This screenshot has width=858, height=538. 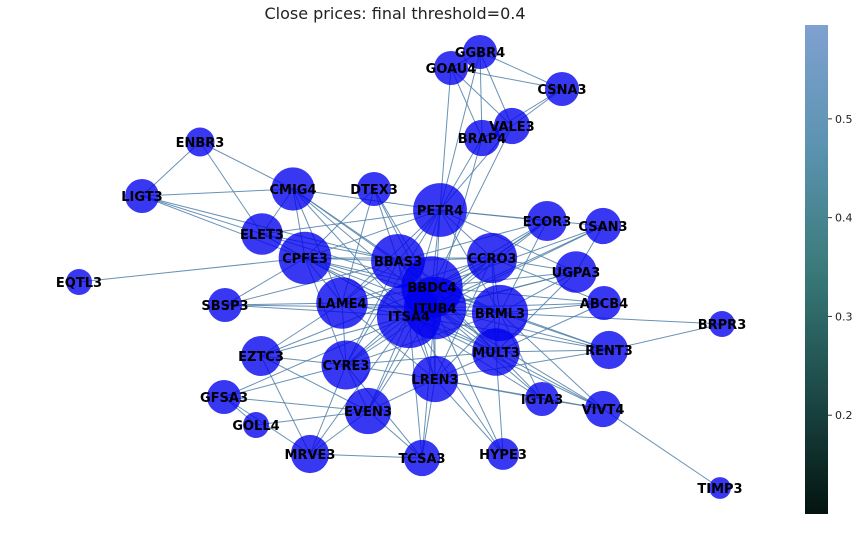 I want to click on node-label-enbr3: ENBR3, so click(x=200, y=143).